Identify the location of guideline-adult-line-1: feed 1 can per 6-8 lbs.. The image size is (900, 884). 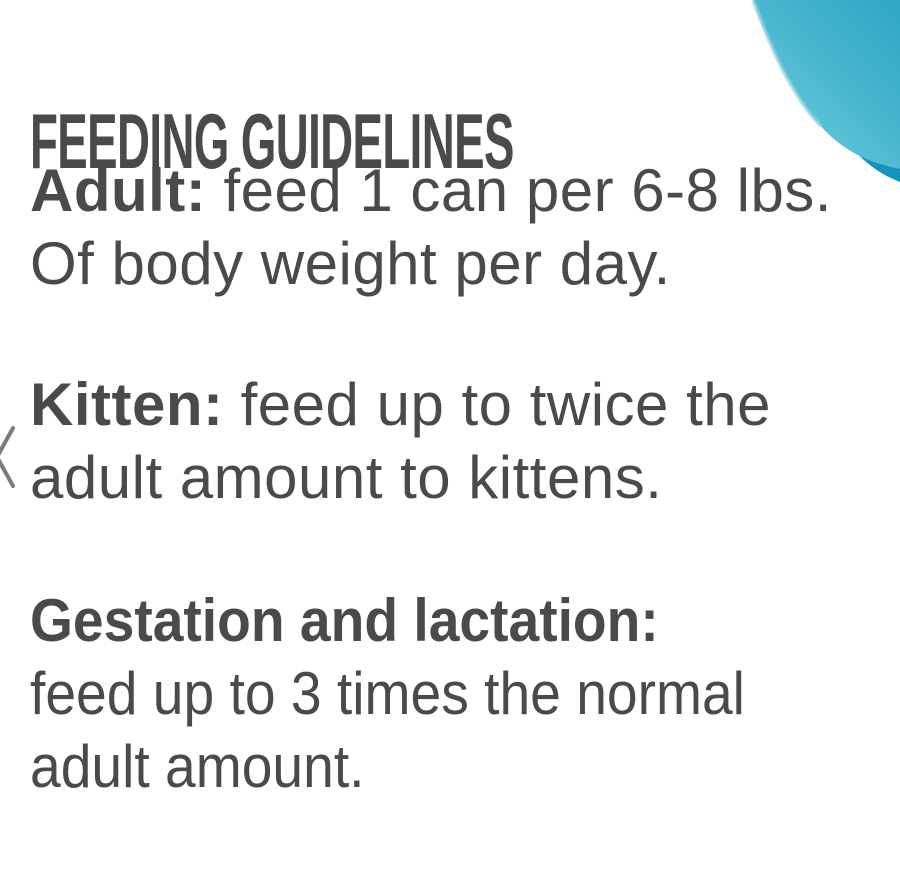
(527, 190).